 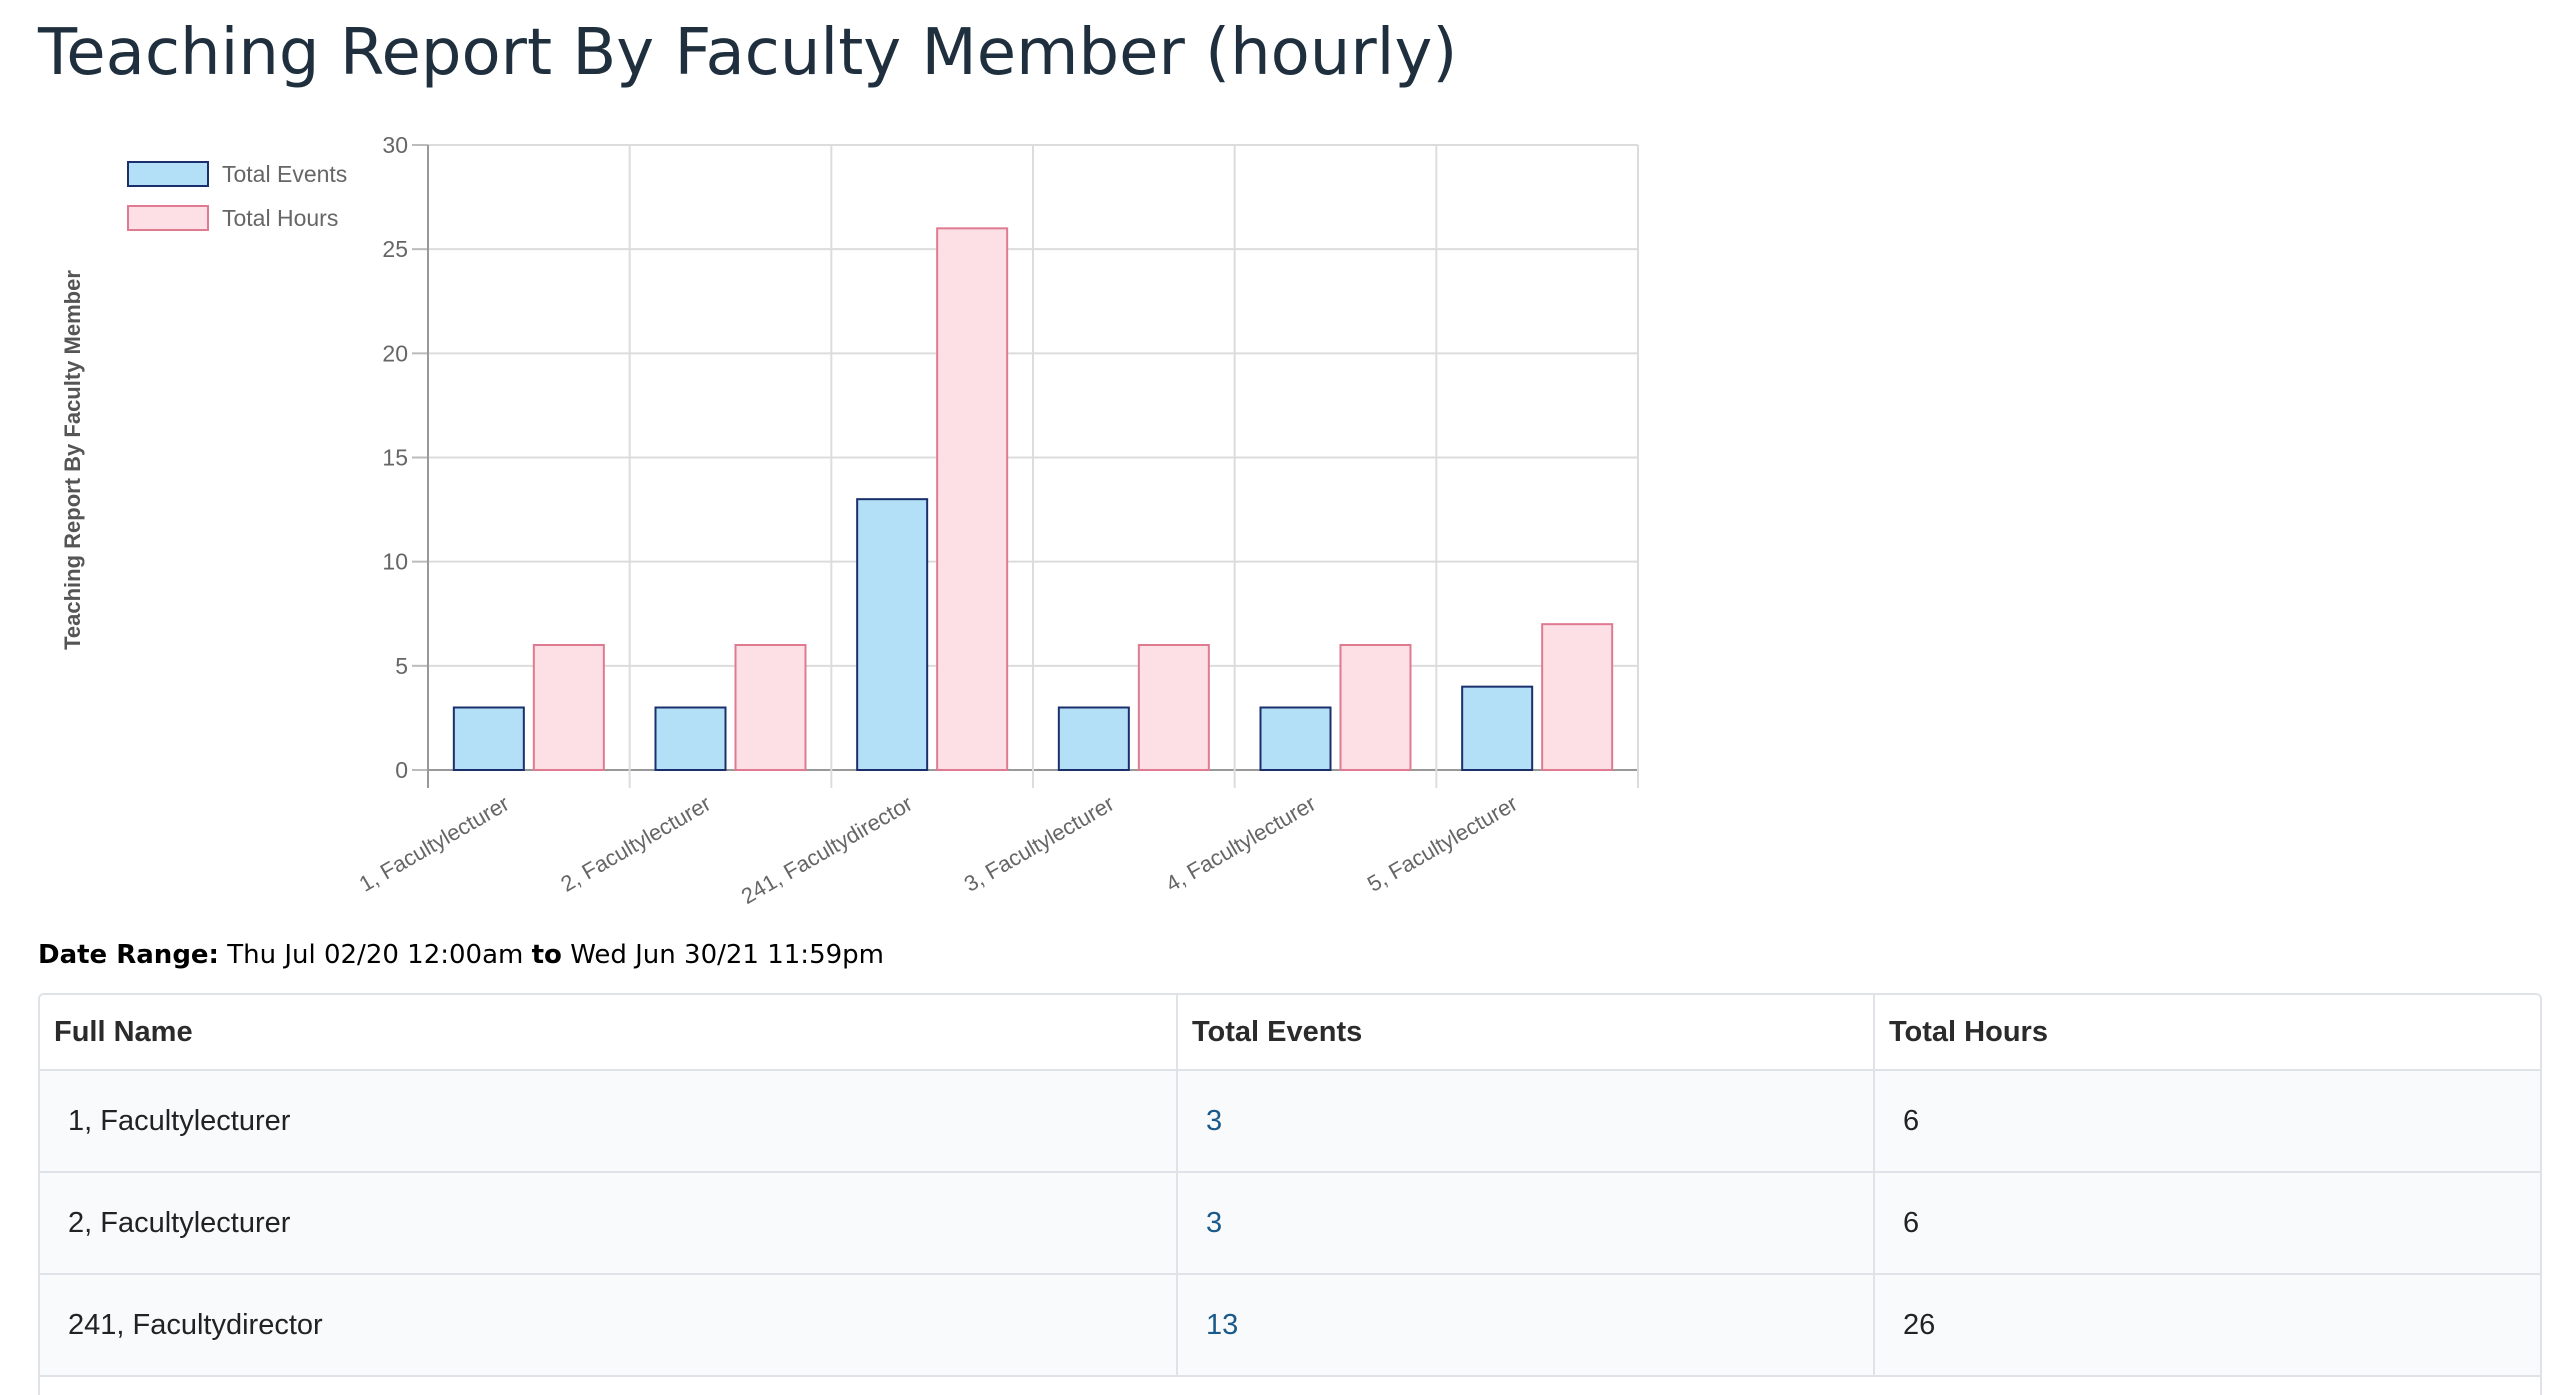 What do you see at coordinates (401, 770) in the screenshot?
I see `y-tick-label: 0` at bounding box center [401, 770].